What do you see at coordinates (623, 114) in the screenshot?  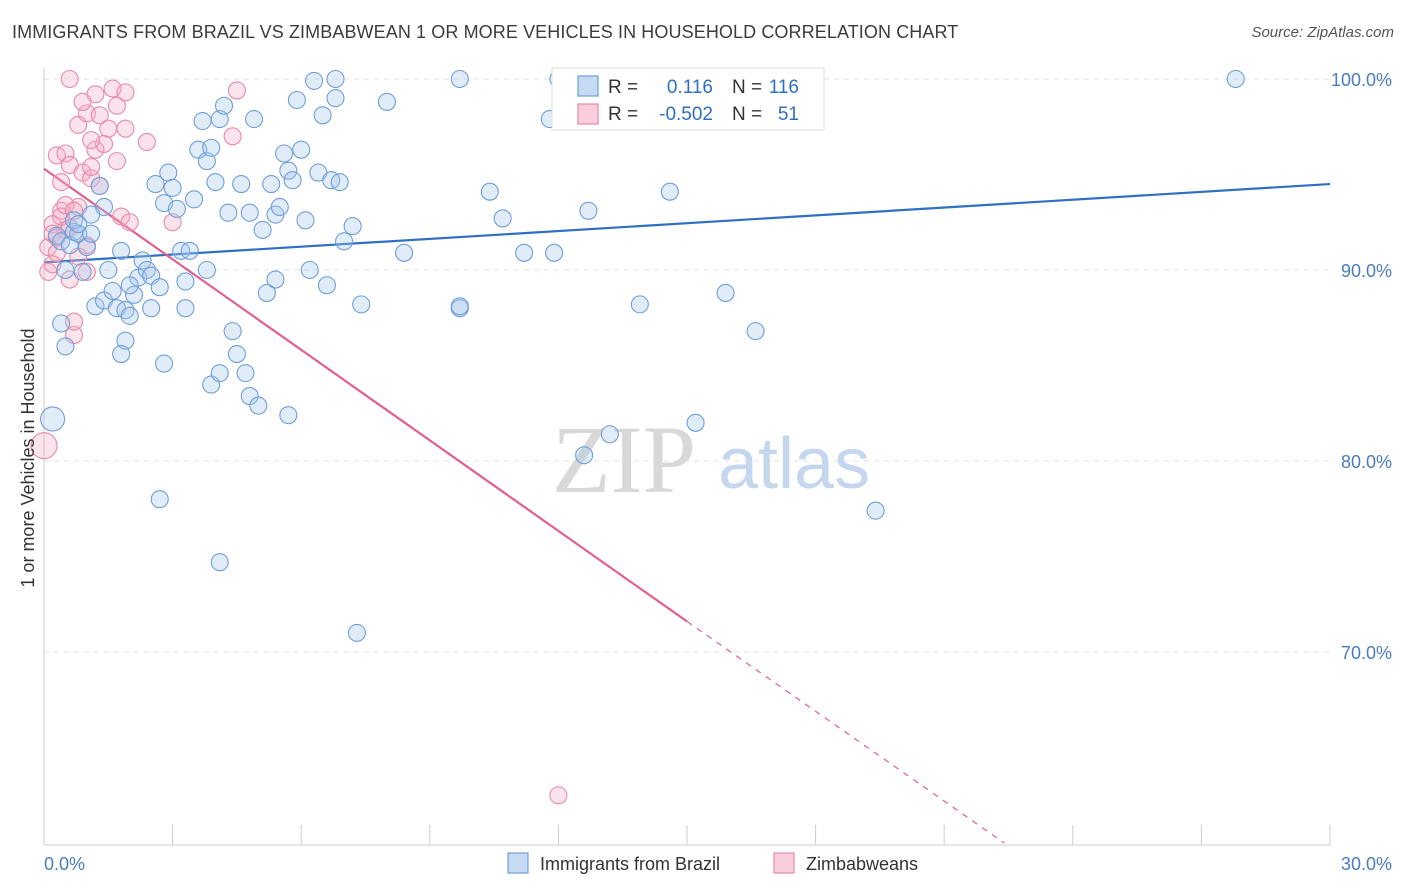 I see `legend-r-label-pink: R =` at bounding box center [623, 114].